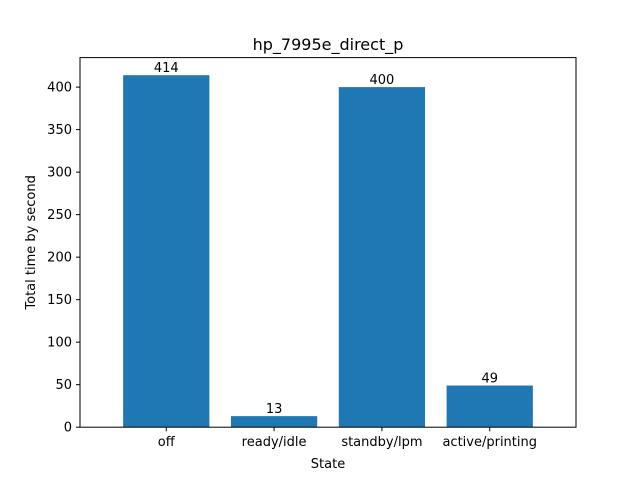 This screenshot has width=640, height=480. What do you see at coordinates (489, 379) in the screenshot?
I see `bar-value-label-active-printing: 49` at bounding box center [489, 379].